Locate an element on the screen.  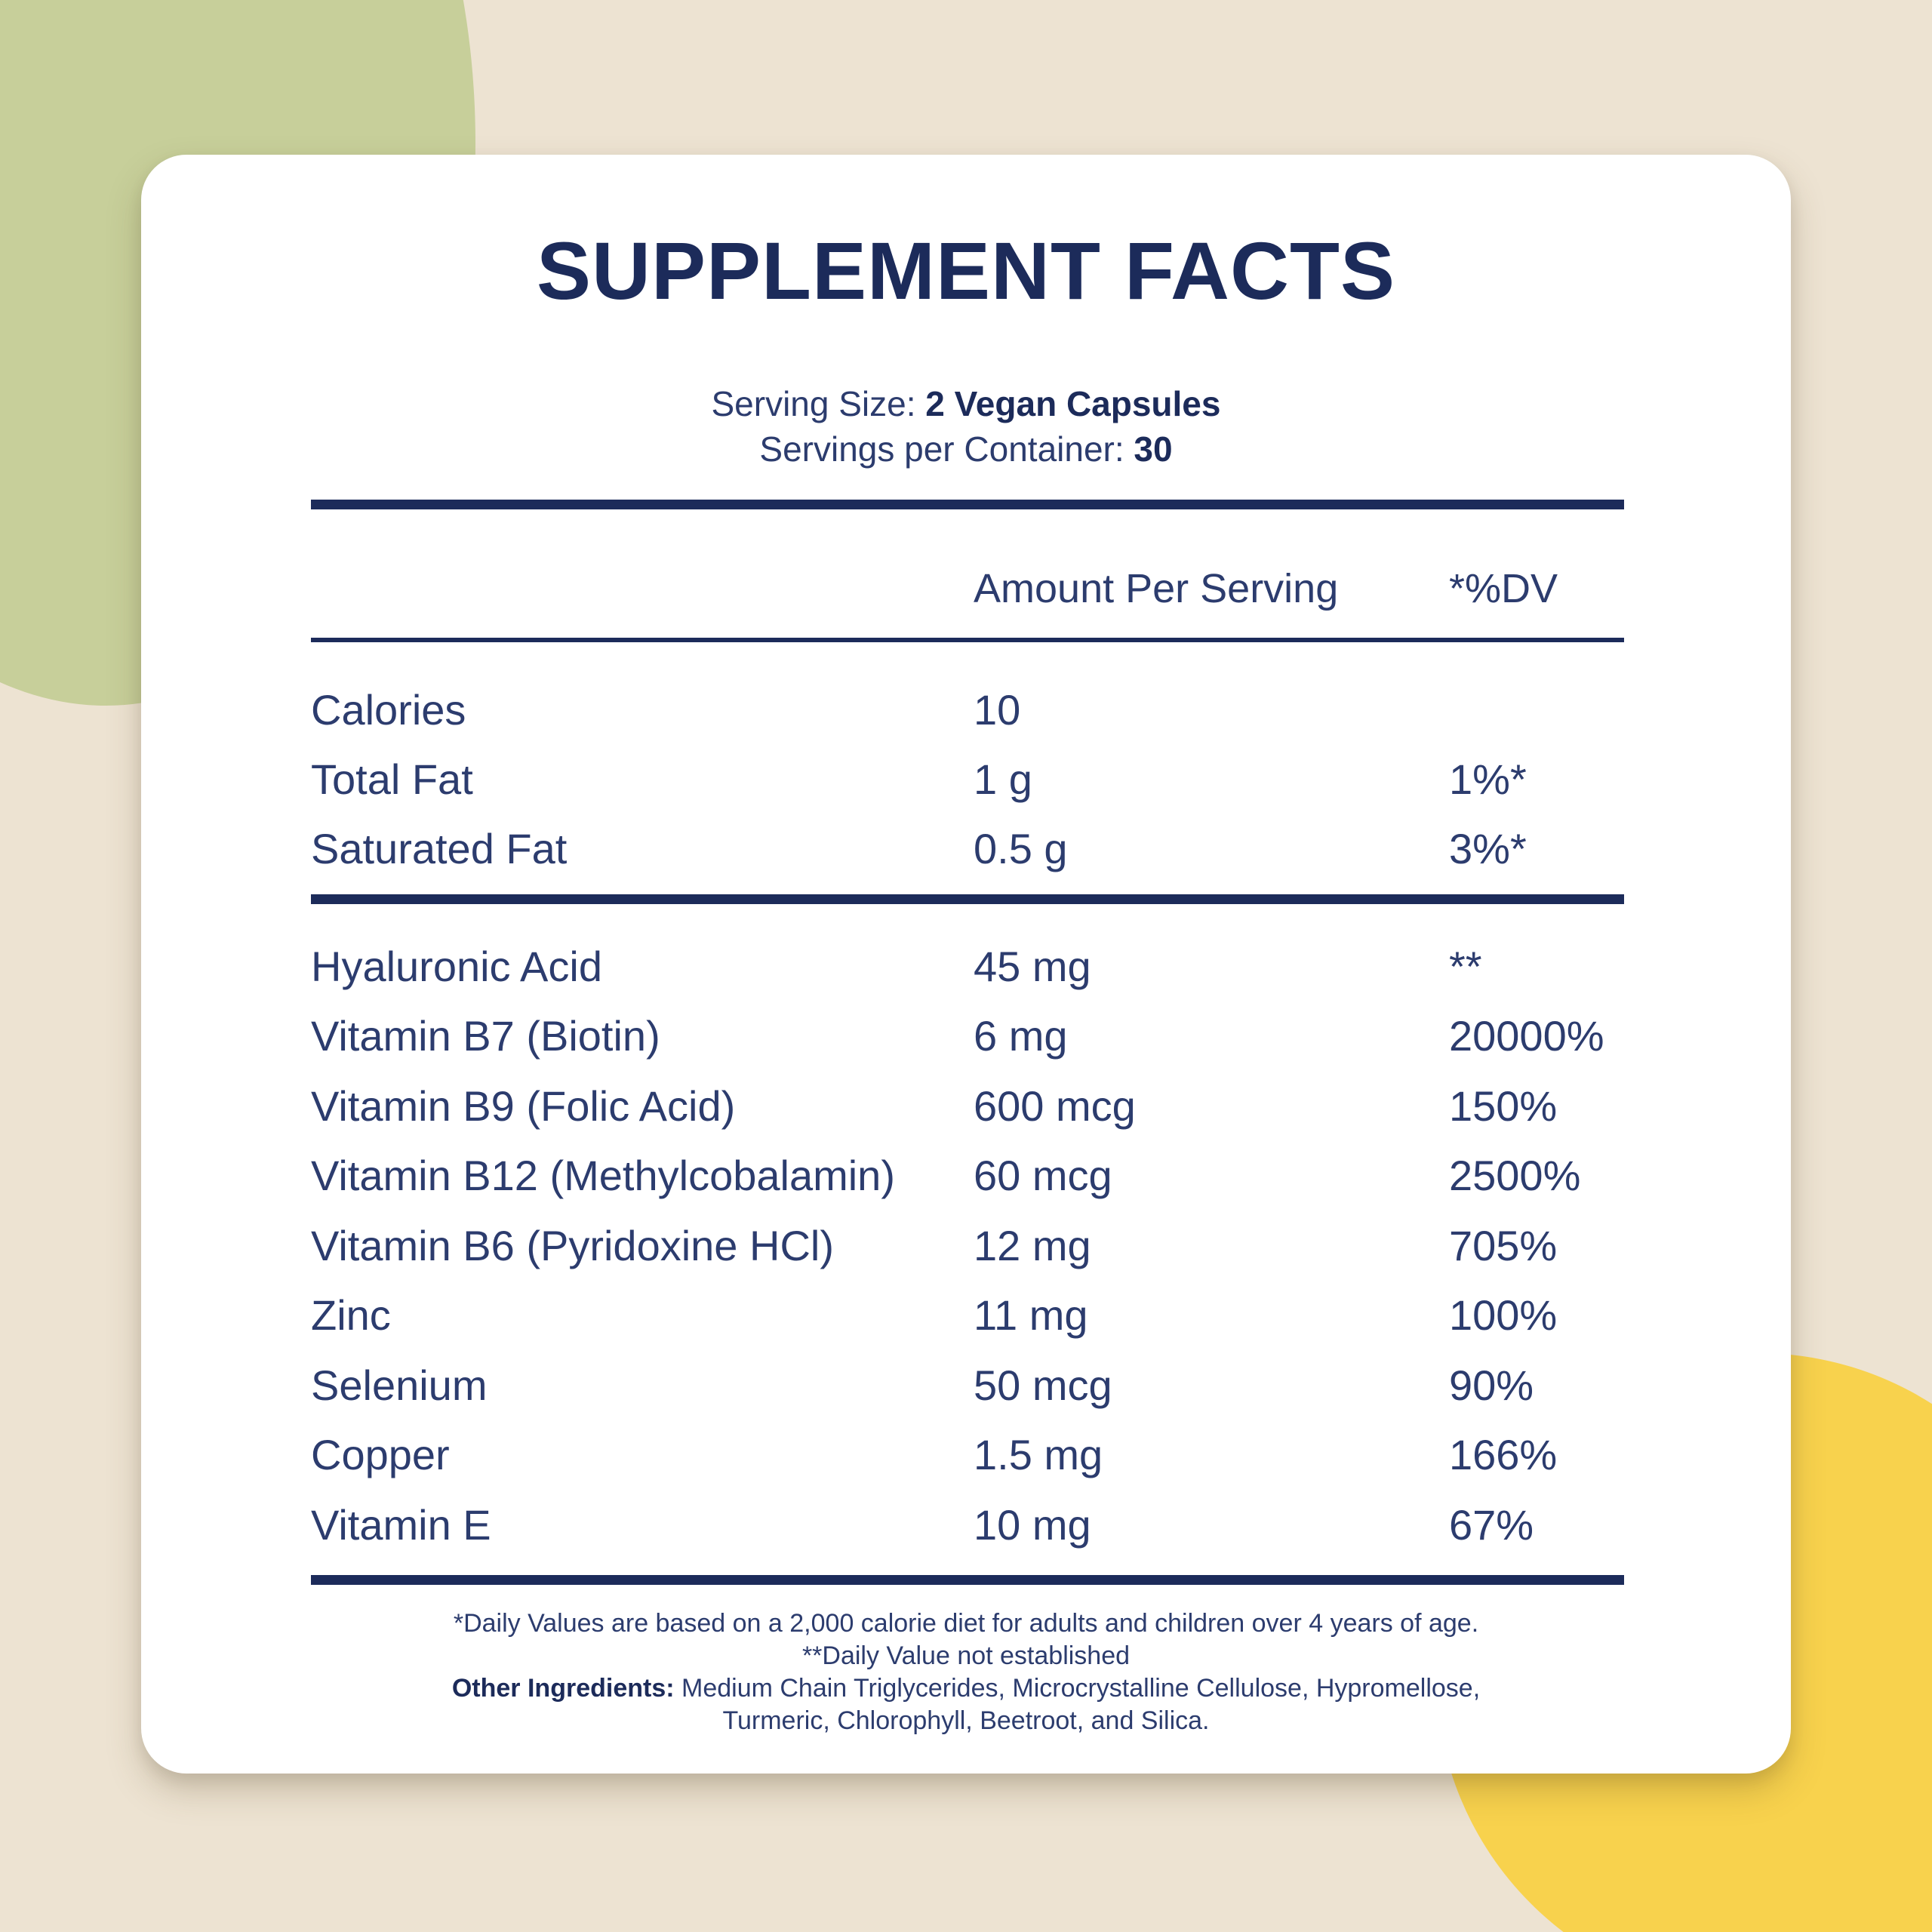
row-label: Vitamin B7 (Biotin) is located at coordinates (485, 1036).